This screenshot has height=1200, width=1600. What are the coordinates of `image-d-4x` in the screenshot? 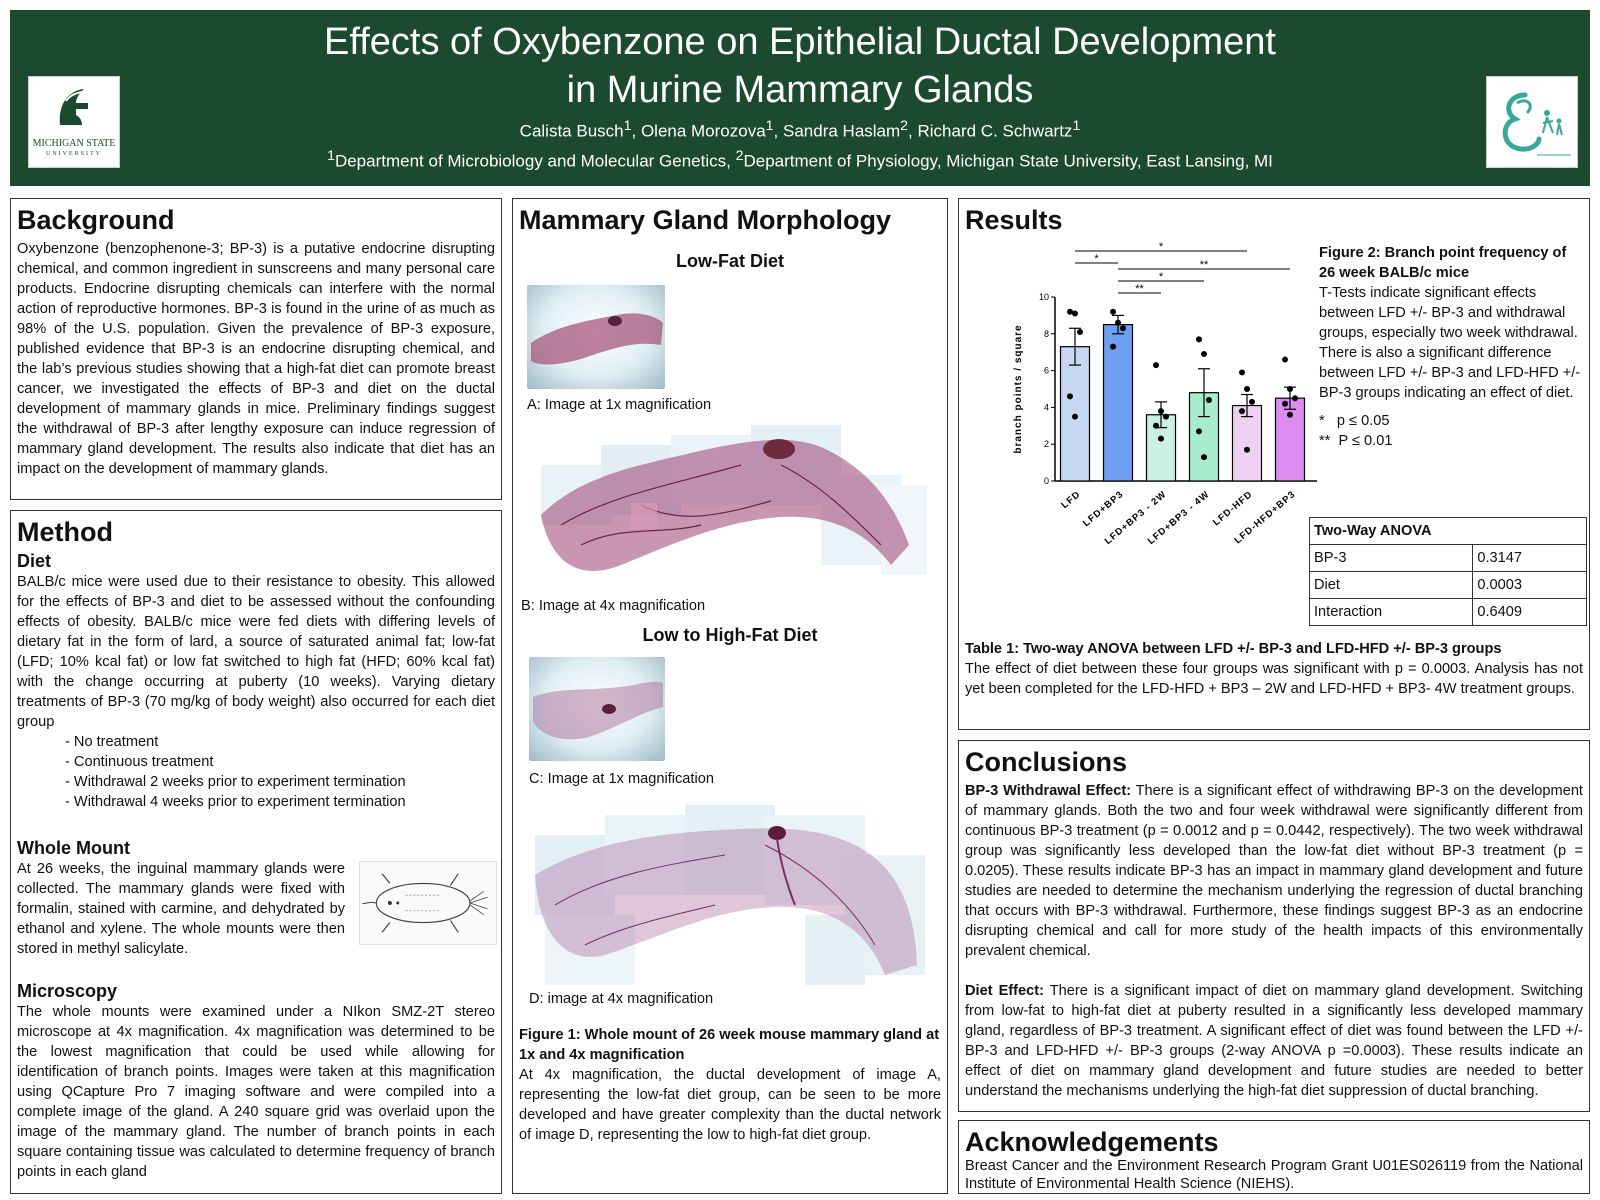 It's located at (730, 898).